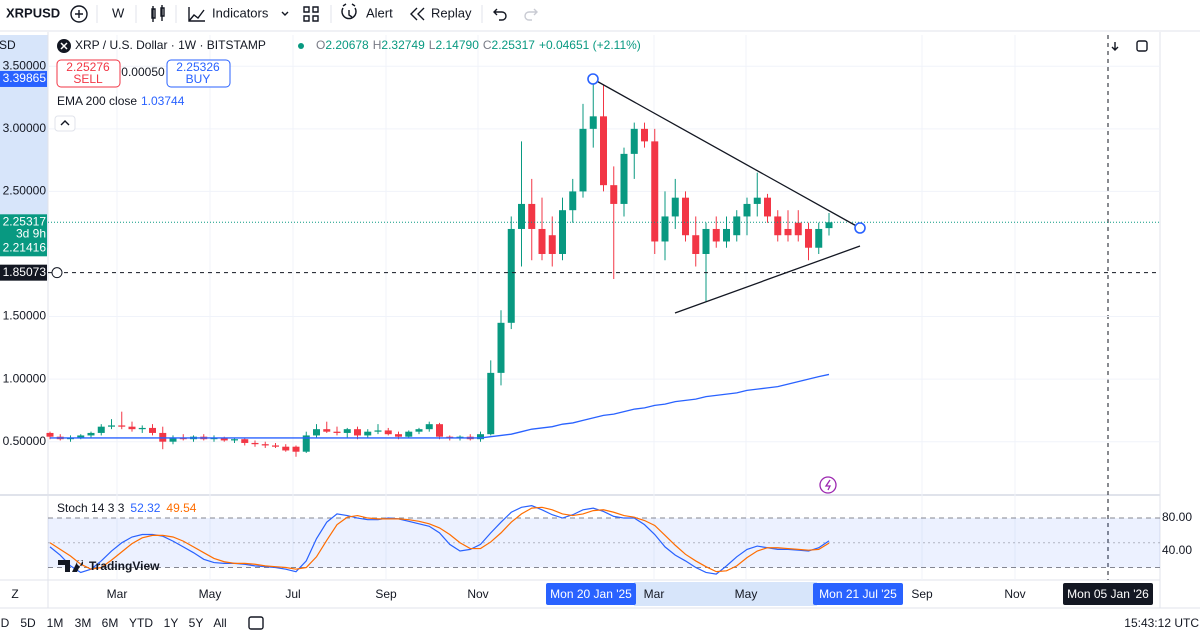 This screenshot has height=635, width=1200. What do you see at coordinates (83, 623) in the screenshot?
I see `range-button: 3M` at bounding box center [83, 623].